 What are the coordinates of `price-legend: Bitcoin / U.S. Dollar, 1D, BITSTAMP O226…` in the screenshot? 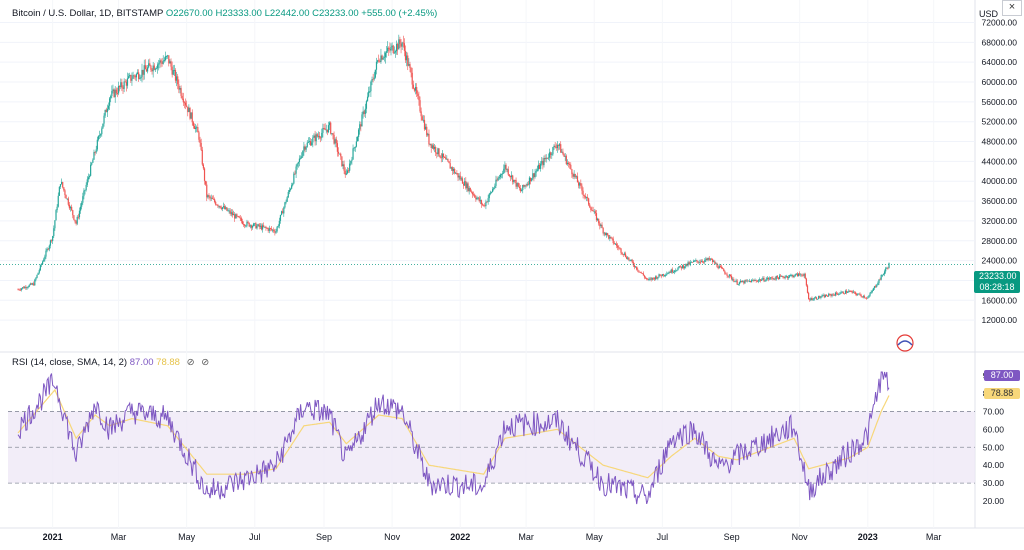 It's located at (224, 13).